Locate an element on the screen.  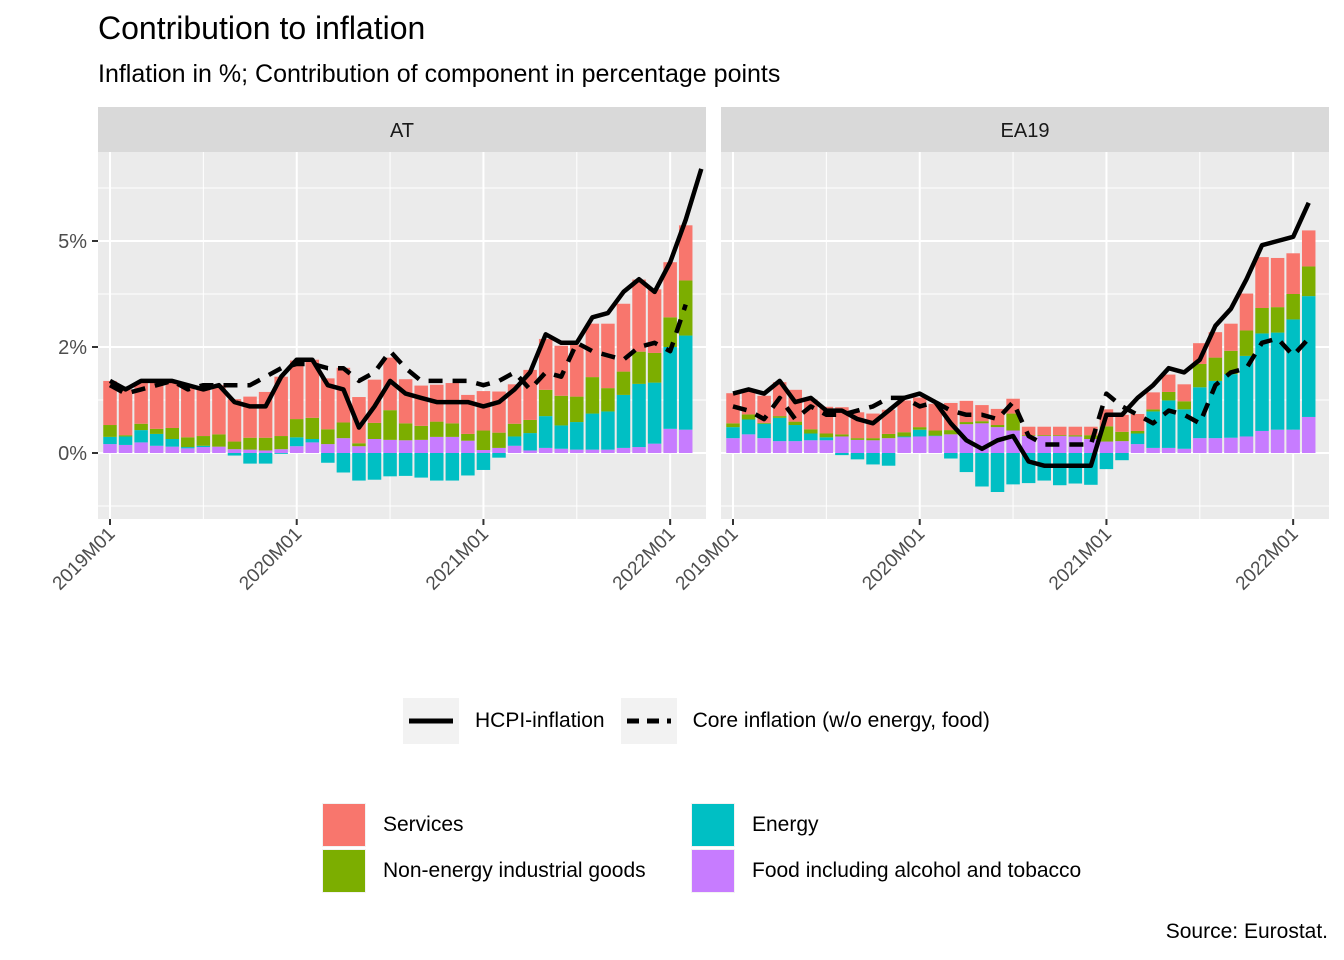
legend-key-core is located at coordinates (648, 721).